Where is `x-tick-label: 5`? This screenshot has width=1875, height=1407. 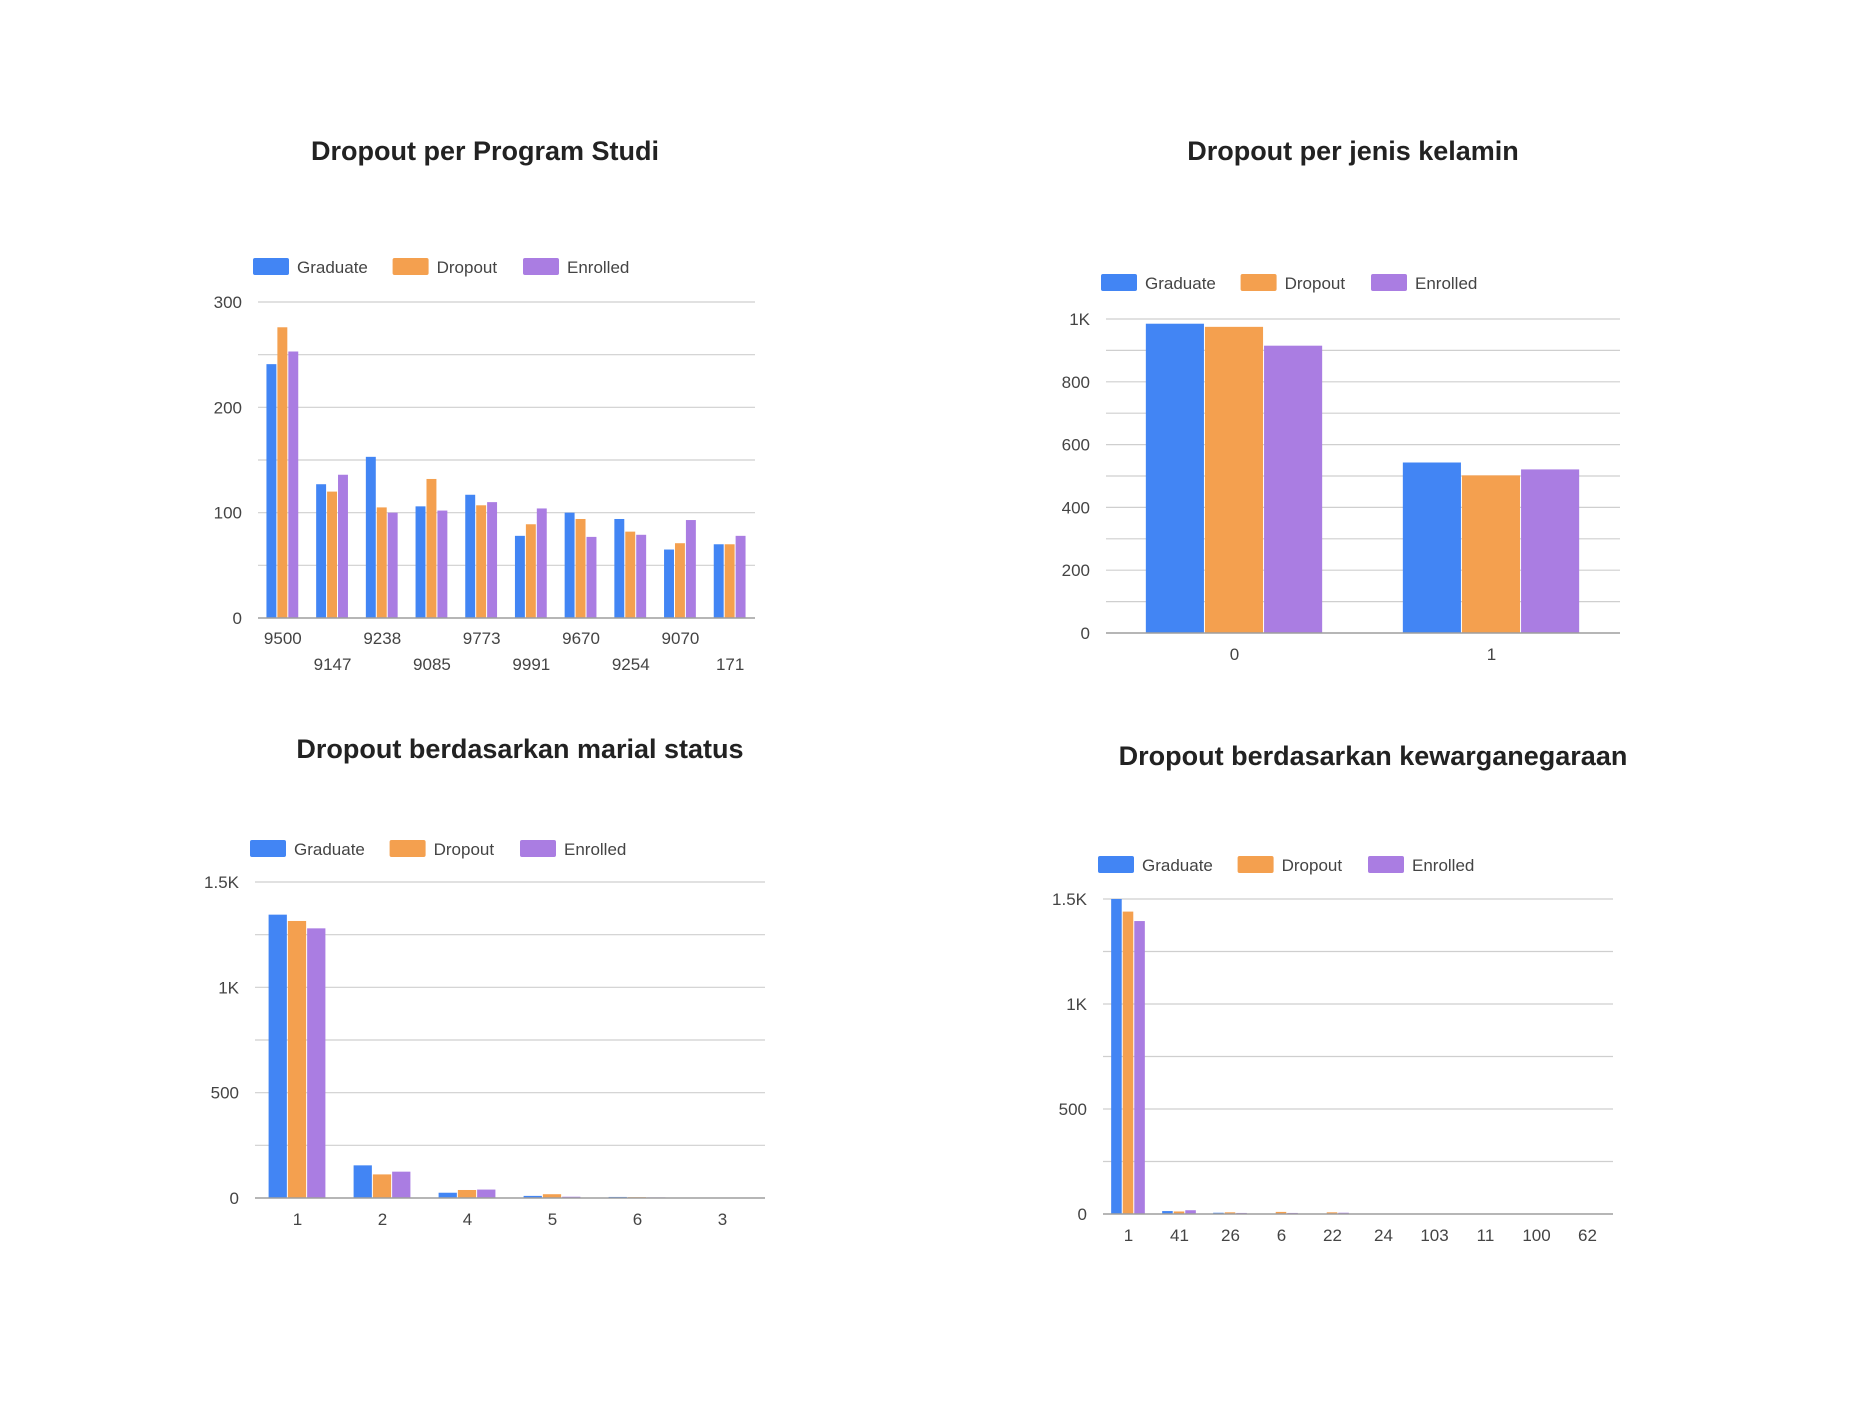
x-tick-label: 5 is located at coordinates (552, 1219).